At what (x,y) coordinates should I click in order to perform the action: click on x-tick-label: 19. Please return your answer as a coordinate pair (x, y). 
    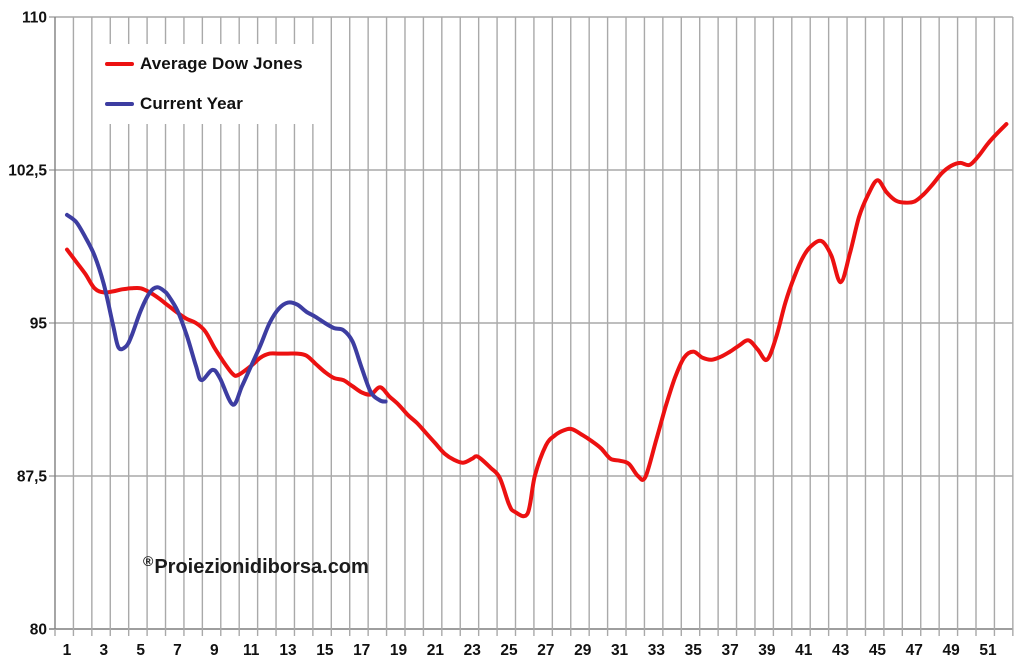
    Looking at the image, I should click on (399, 650).